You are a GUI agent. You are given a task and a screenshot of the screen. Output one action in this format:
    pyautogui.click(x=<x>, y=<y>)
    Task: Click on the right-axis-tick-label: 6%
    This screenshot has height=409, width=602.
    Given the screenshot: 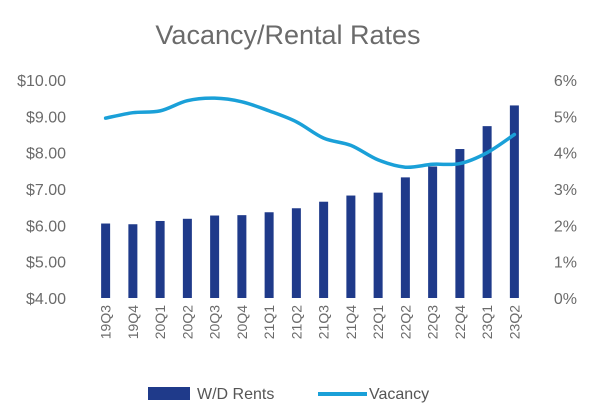 What is the action you would take?
    pyautogui.click(x=565, y=81)
    